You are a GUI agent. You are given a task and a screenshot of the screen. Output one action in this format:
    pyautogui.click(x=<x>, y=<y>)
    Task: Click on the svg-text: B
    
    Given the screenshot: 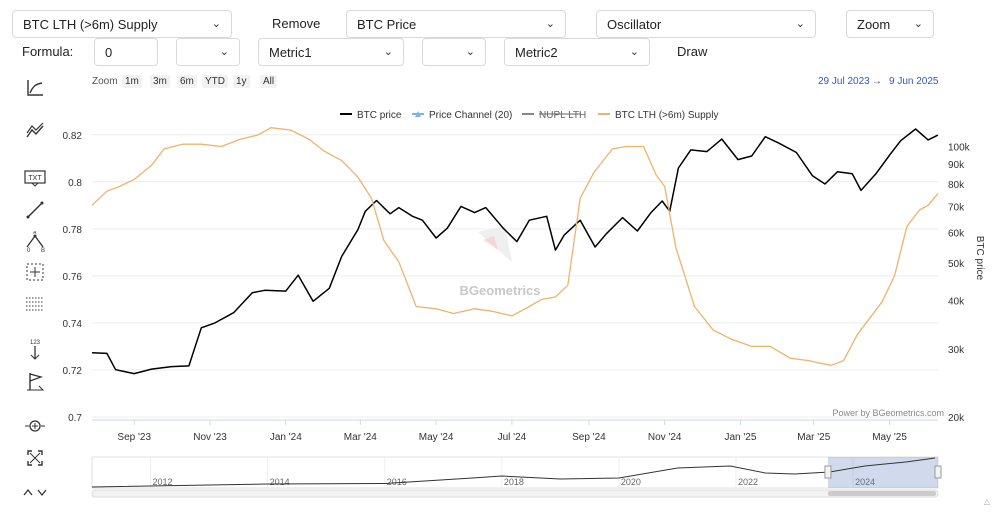 What is the action you would take?
    pyautogui.click(x=43, y=250)
    